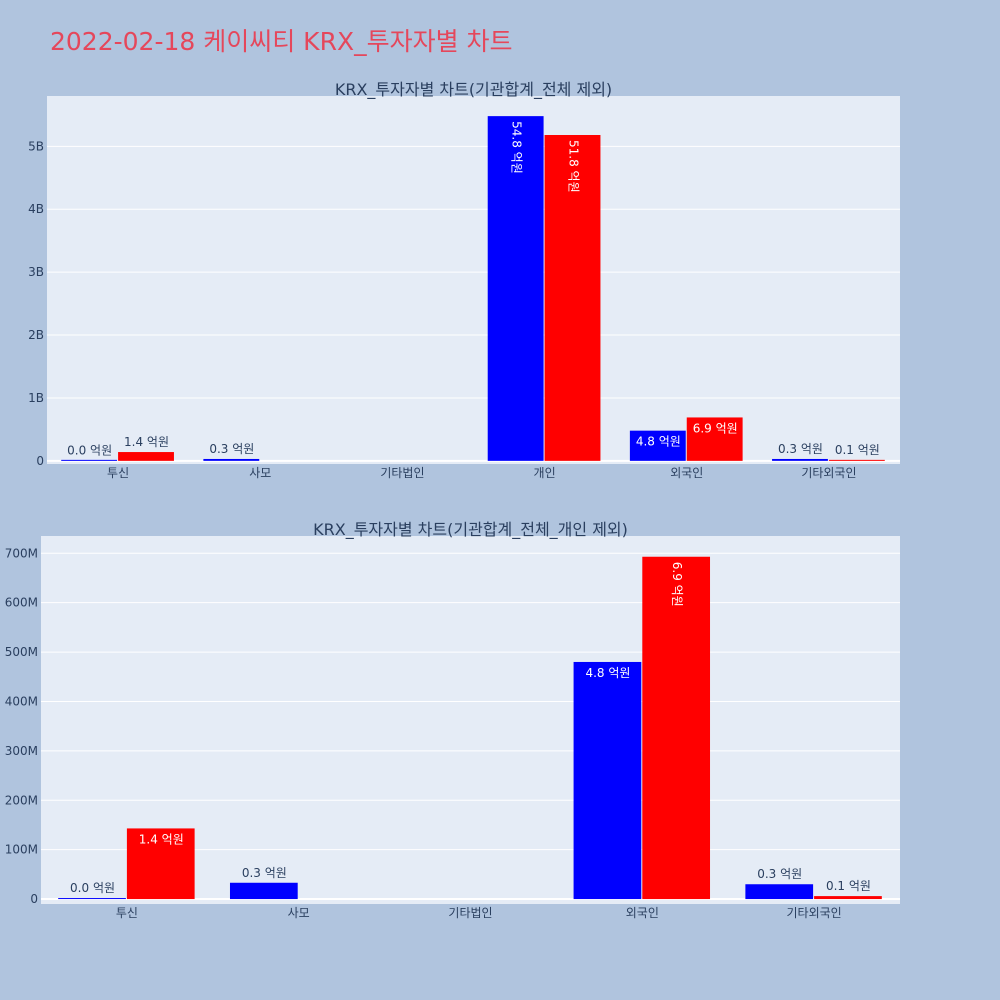  I want to click on page-title: 2022-02-18 케이씨티 KRX_투자자별 차트, so click(281, 41).